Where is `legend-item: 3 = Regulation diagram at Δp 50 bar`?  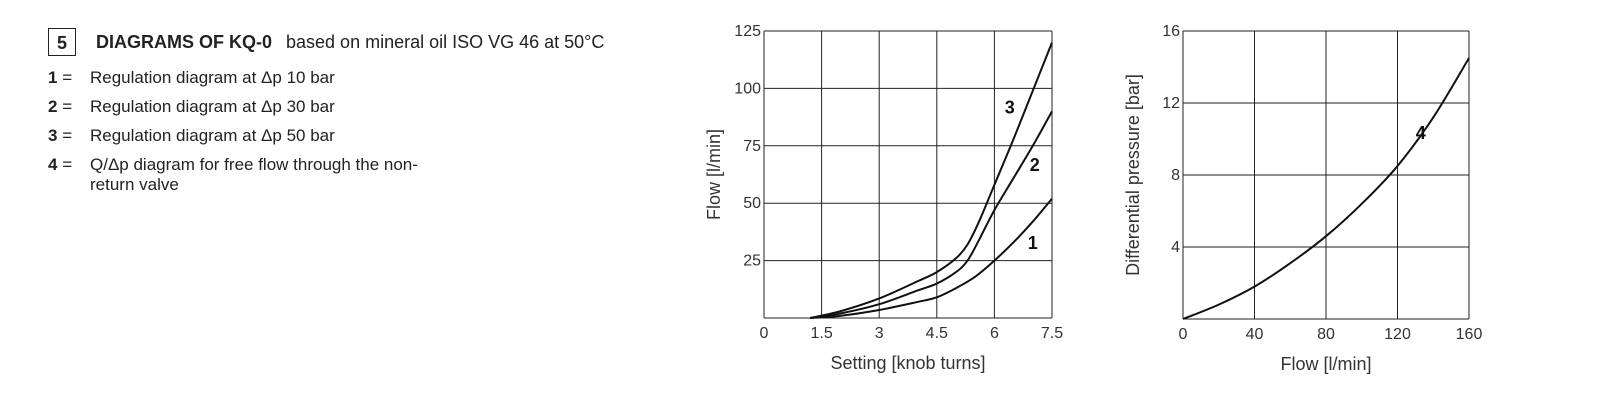
legend-item: 3 = Regulation diagram at Δp 50 bar is located at coordinates (254, 140).